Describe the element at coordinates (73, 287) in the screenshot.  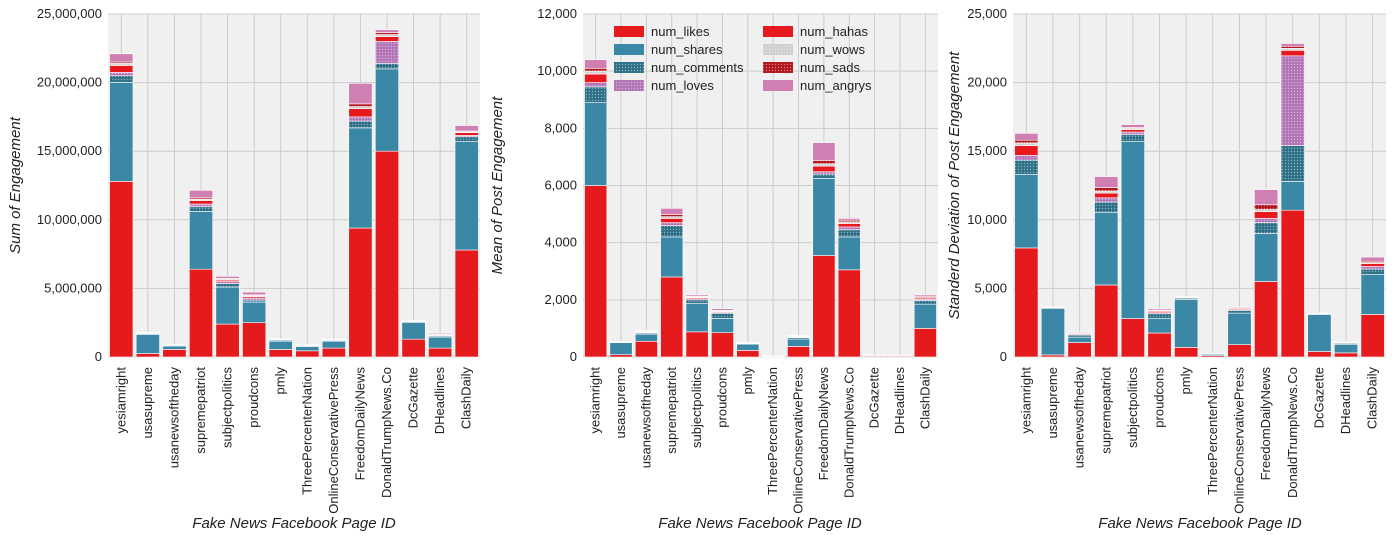
I see `y-tick-label: 5,000,000` at that location.